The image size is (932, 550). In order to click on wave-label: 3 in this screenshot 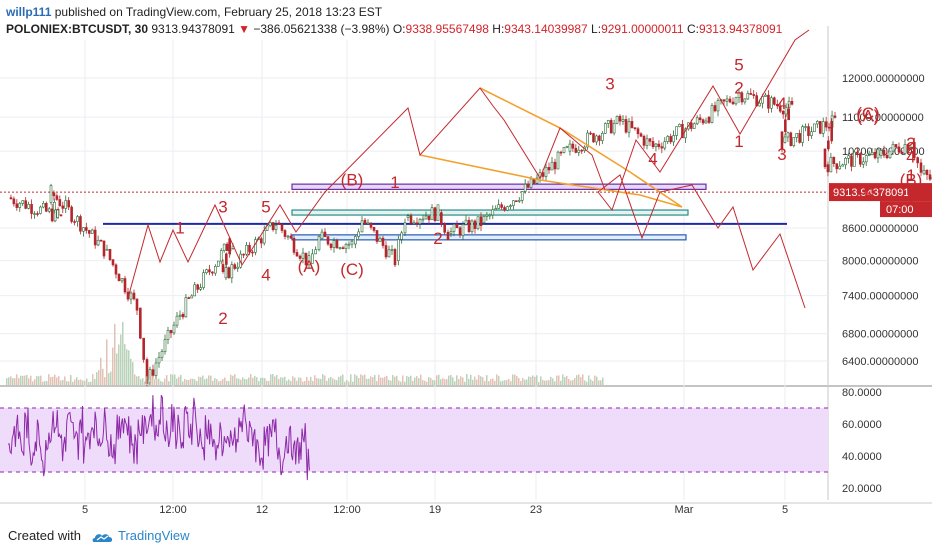, I will do `click(222, 207)`.